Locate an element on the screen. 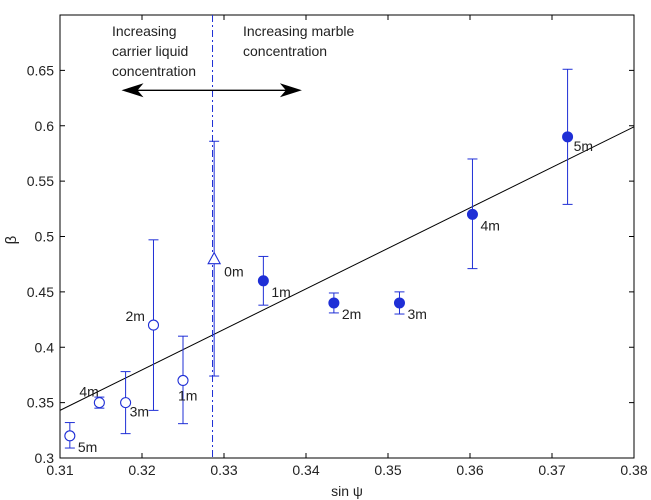 Image resolution: width=651 pixels, height=500 pixels. annotation-right-line: Increasing marble is located at coordinates (298, 31).